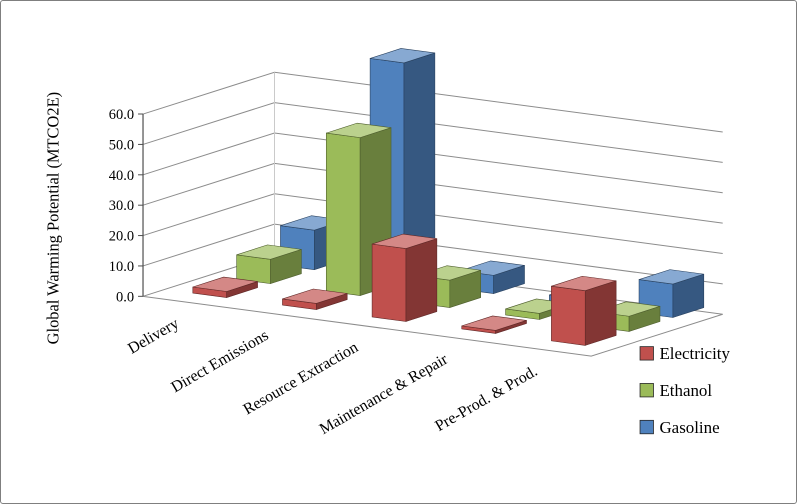 The width and height of the screenshot is (797, 504). I want to click on bar-electricity-pre-prod-prod, so click(584, 310).